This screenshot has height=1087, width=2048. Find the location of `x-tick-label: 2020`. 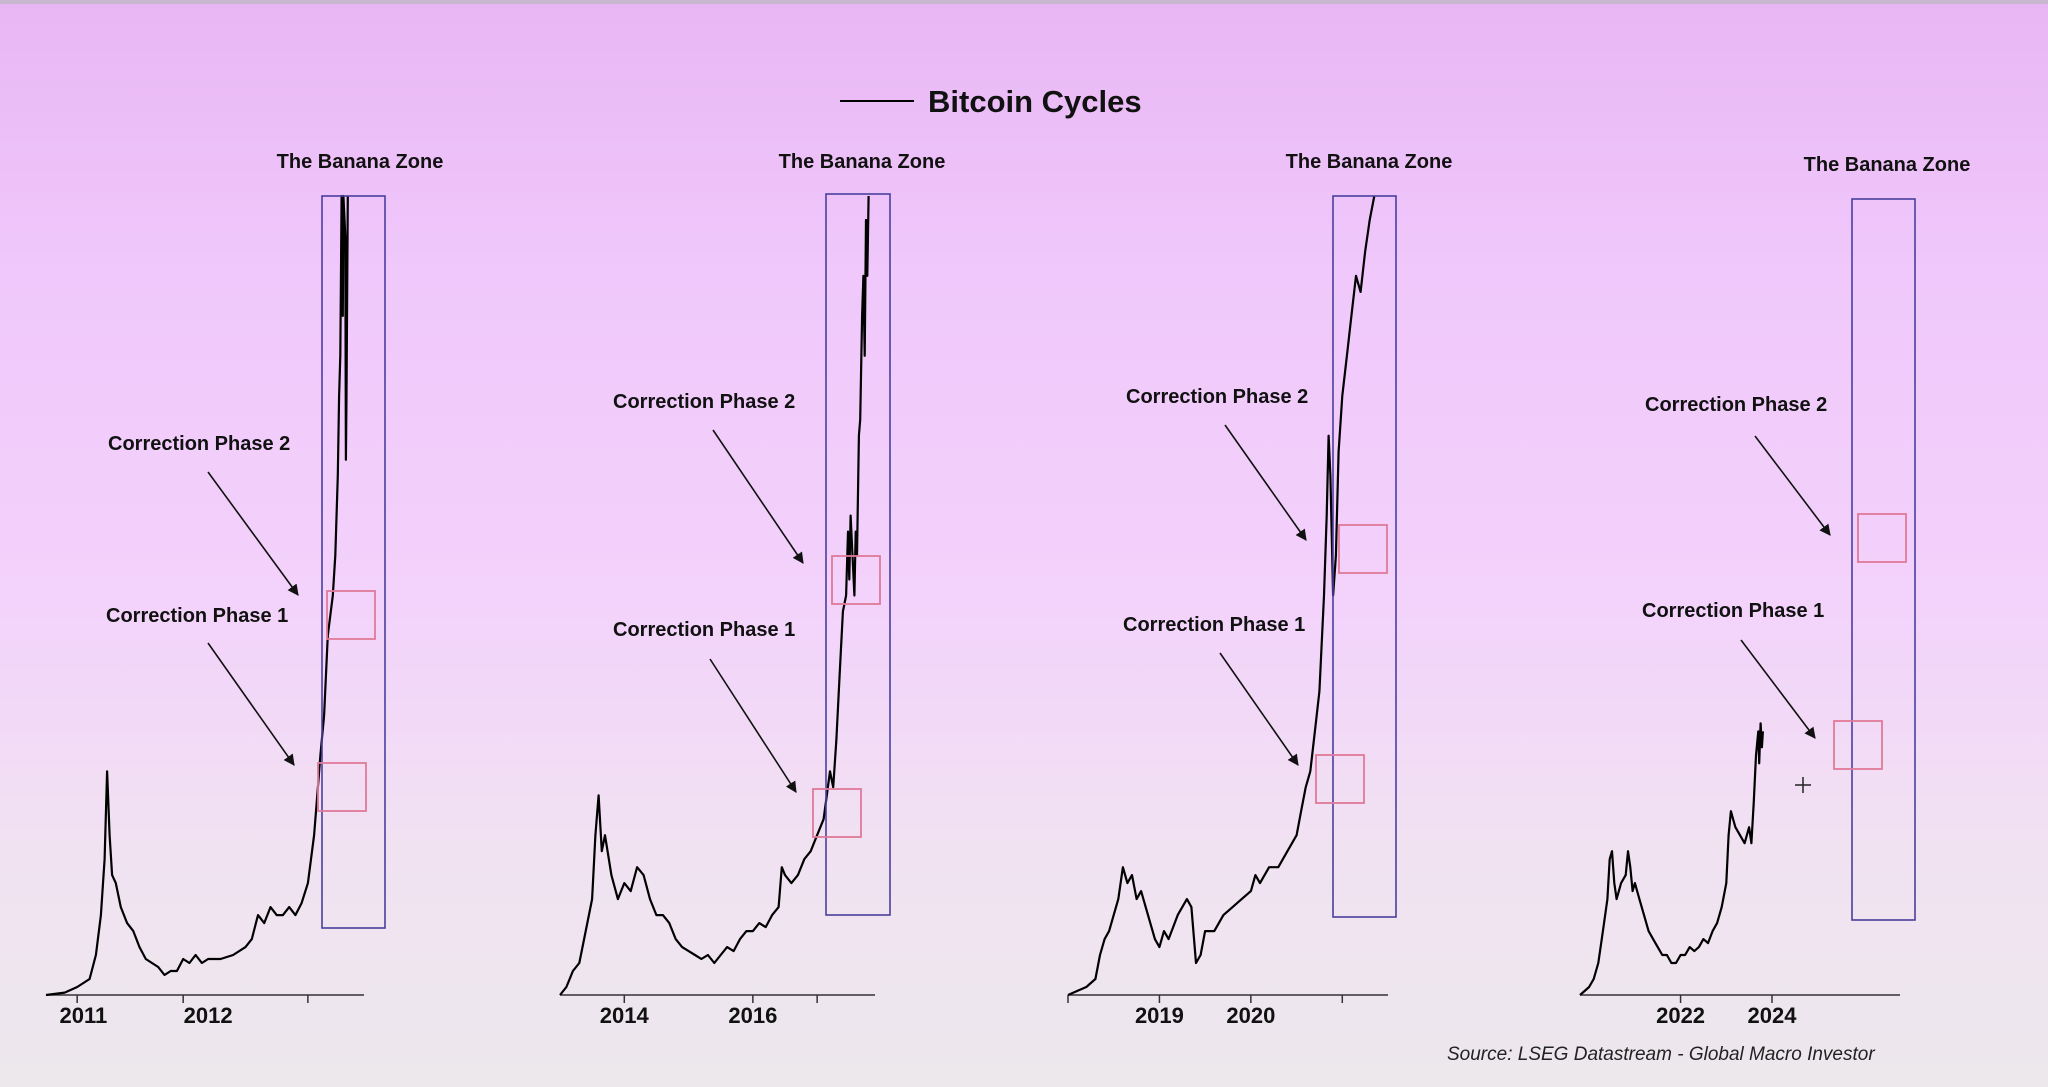

x-tick-label: 2020 is located at coordinates (1250, 1015).